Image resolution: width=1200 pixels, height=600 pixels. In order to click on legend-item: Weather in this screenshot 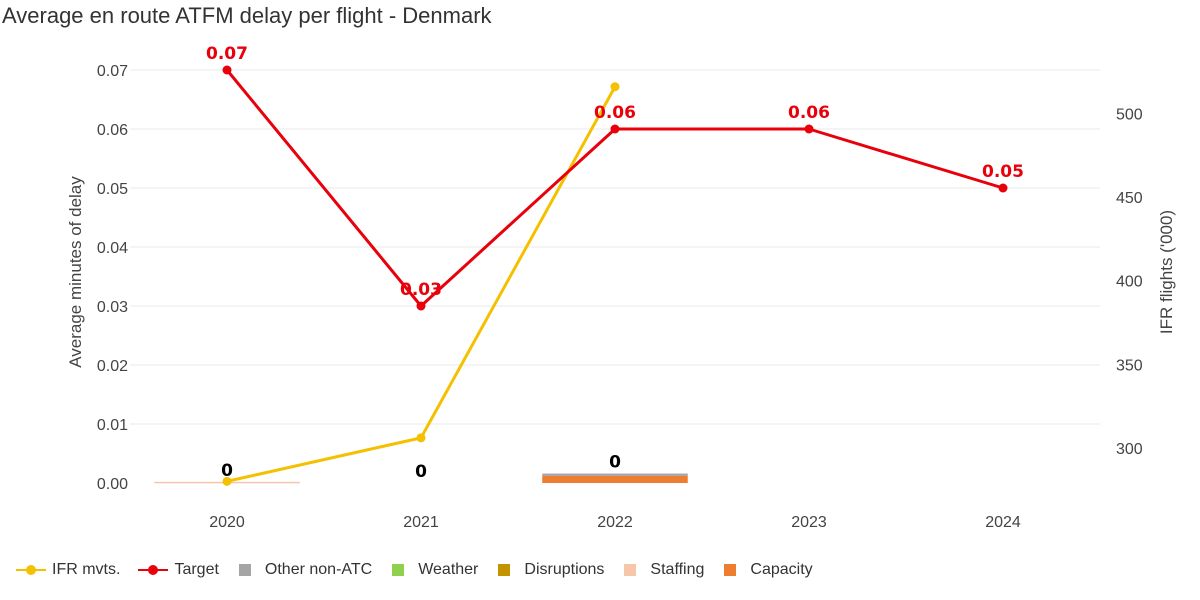, I will do `click(434, 570)`.